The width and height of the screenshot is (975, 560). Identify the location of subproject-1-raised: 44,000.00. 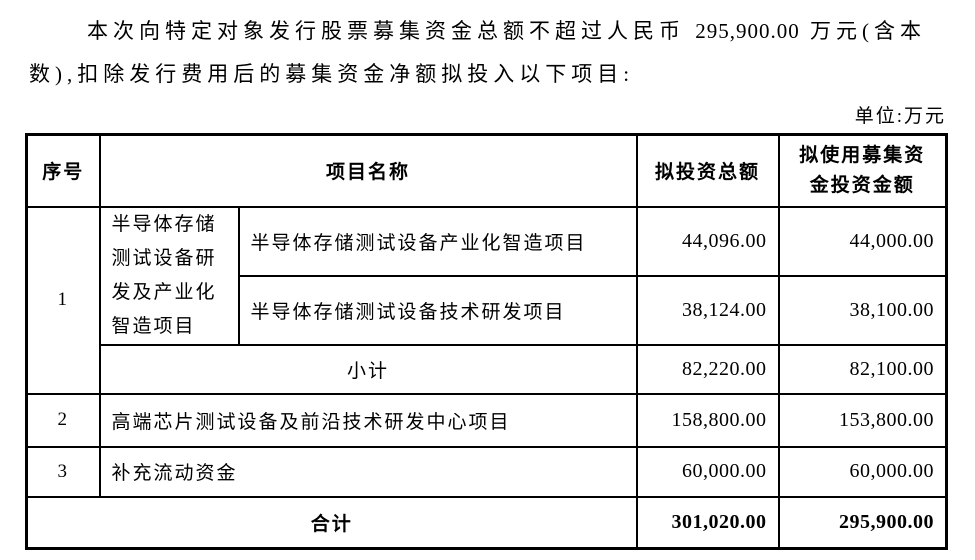
(862, 240).